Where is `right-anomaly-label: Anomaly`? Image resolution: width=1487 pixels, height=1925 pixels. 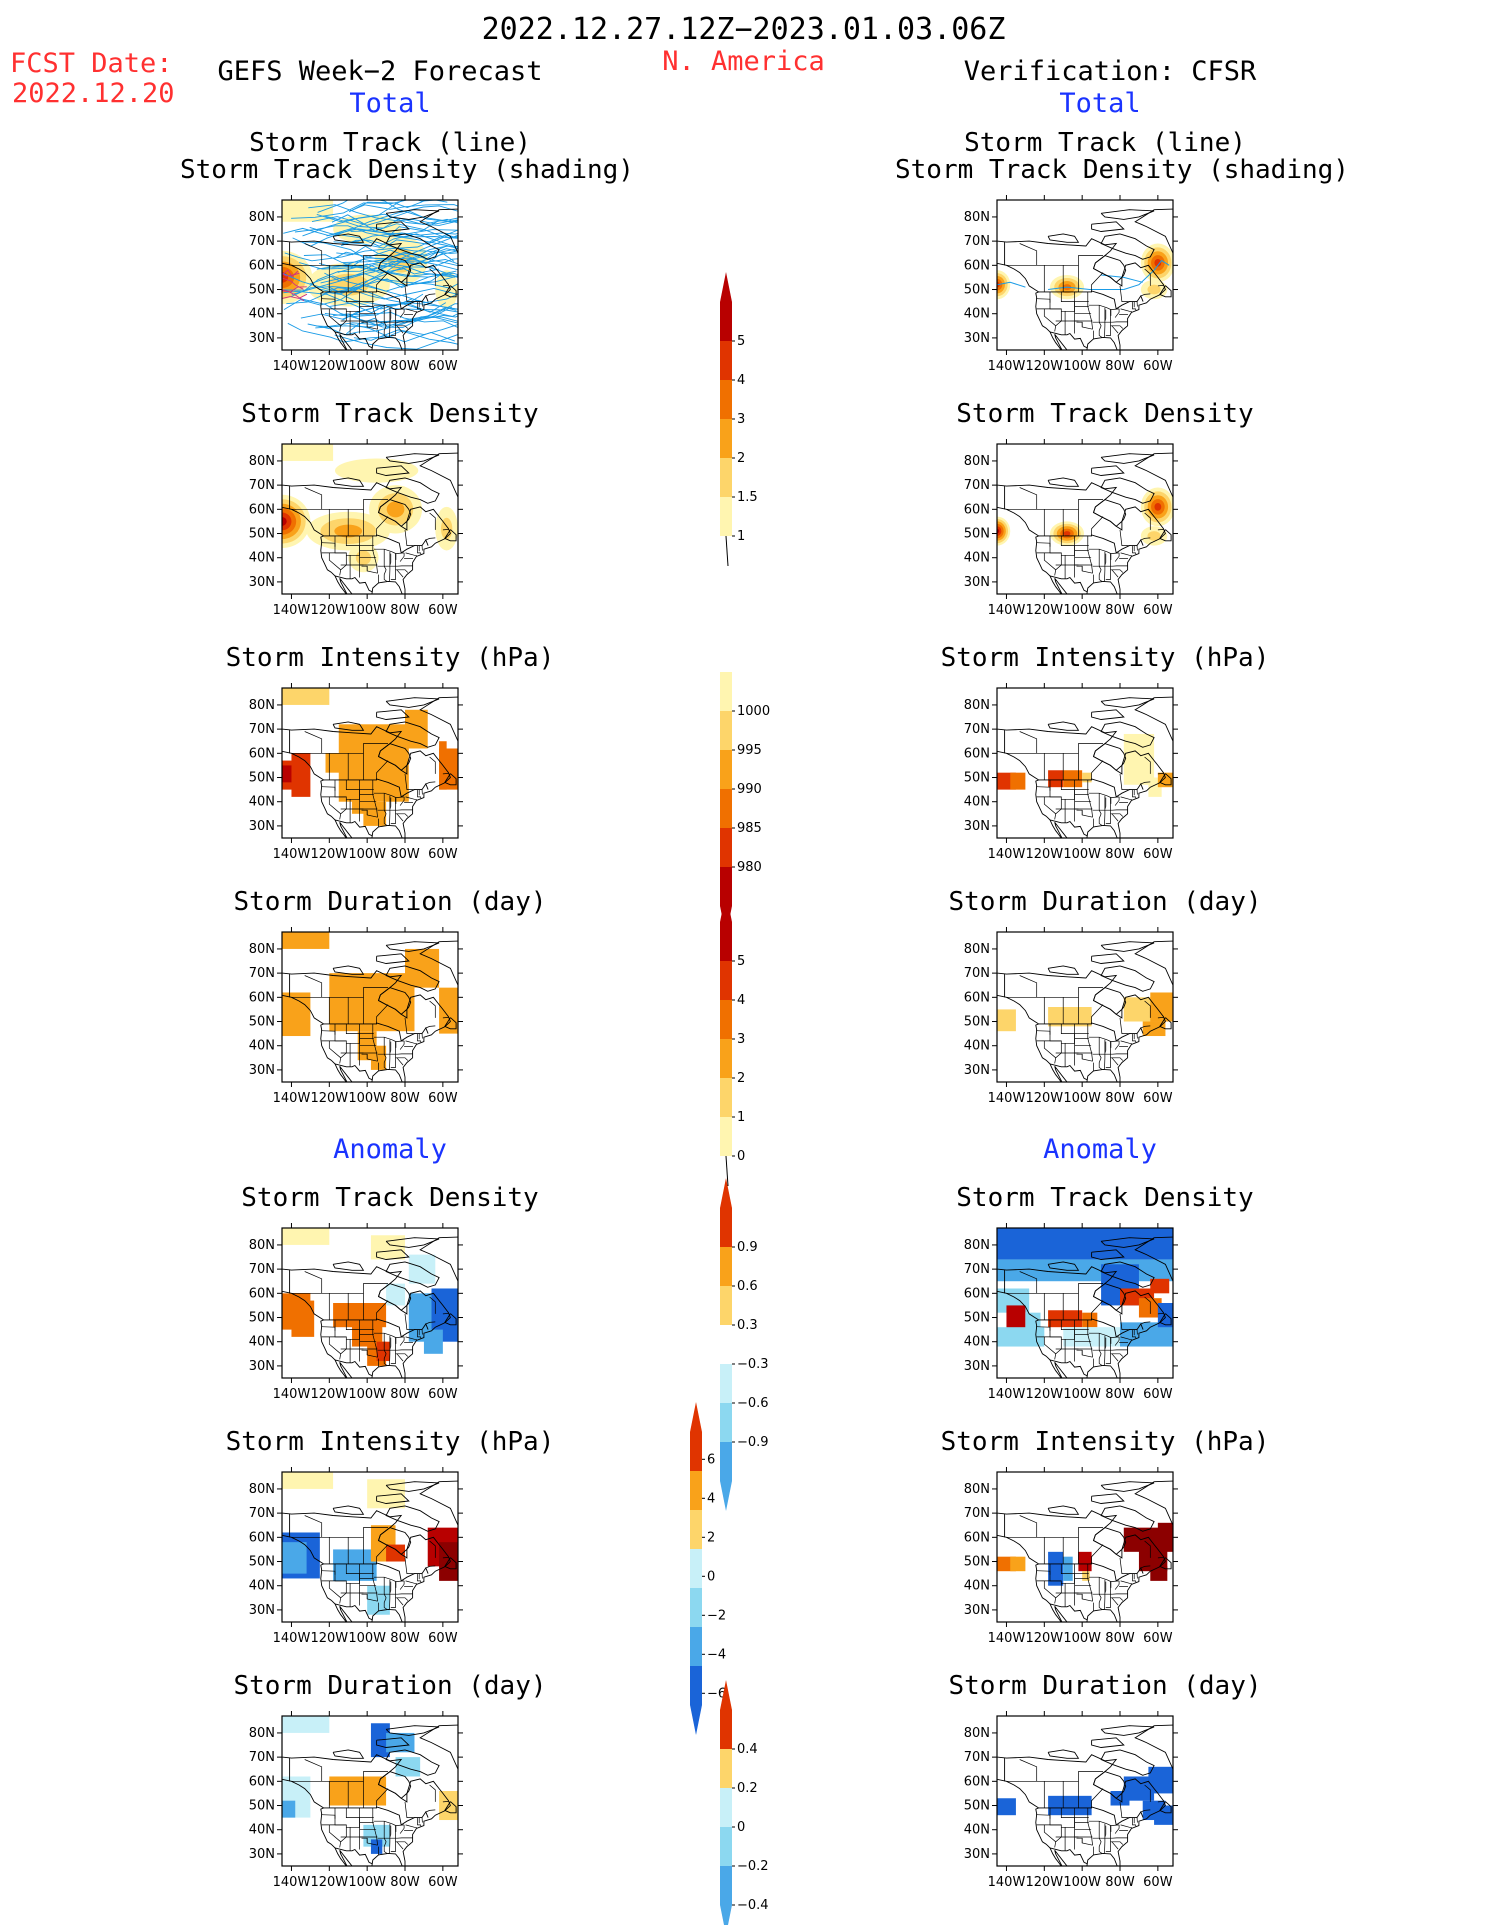
right-anomaly-label: Anomaly is located at coordinates (1100, 1149).